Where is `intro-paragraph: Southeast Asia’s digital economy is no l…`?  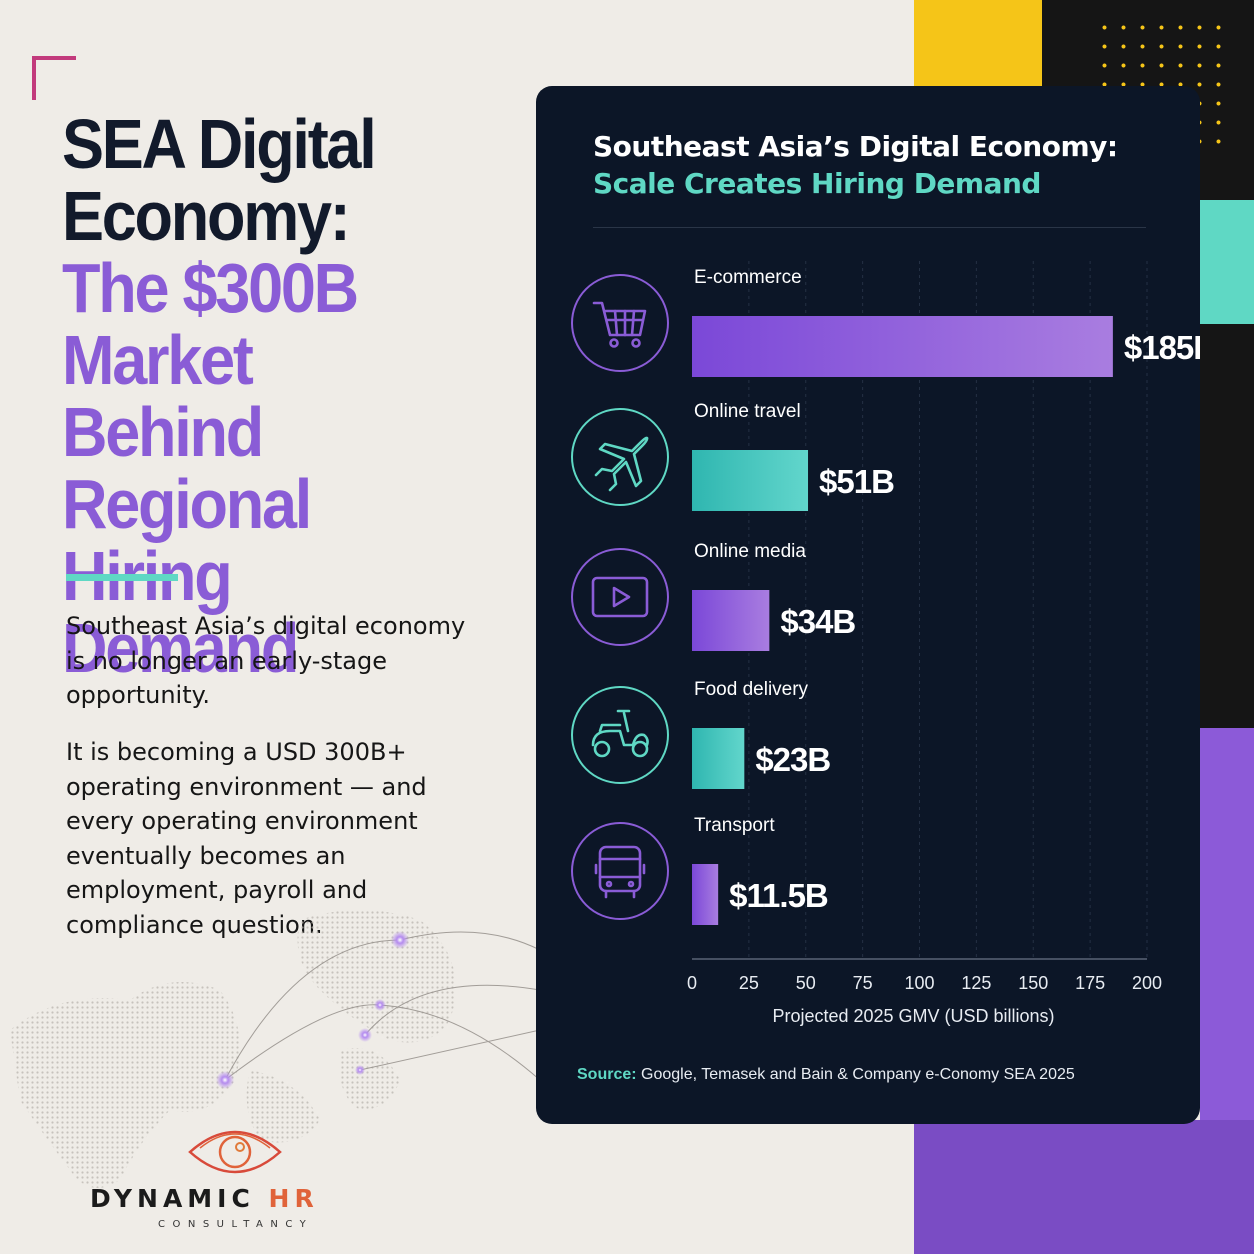 intro-paragraph: Southeast Asia’s digital economy is no l… is located at coordinates (266, 660).